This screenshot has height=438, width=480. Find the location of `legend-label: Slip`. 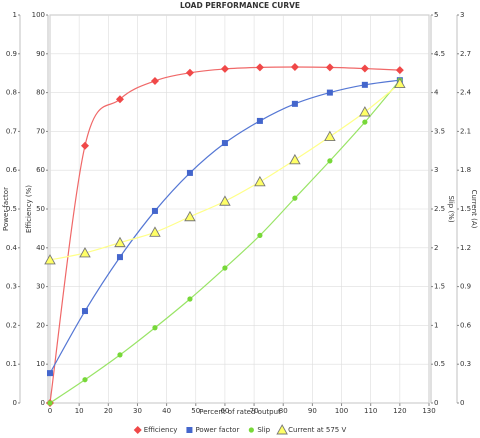

legend-label: Slip is located at coordinates (263, 430).